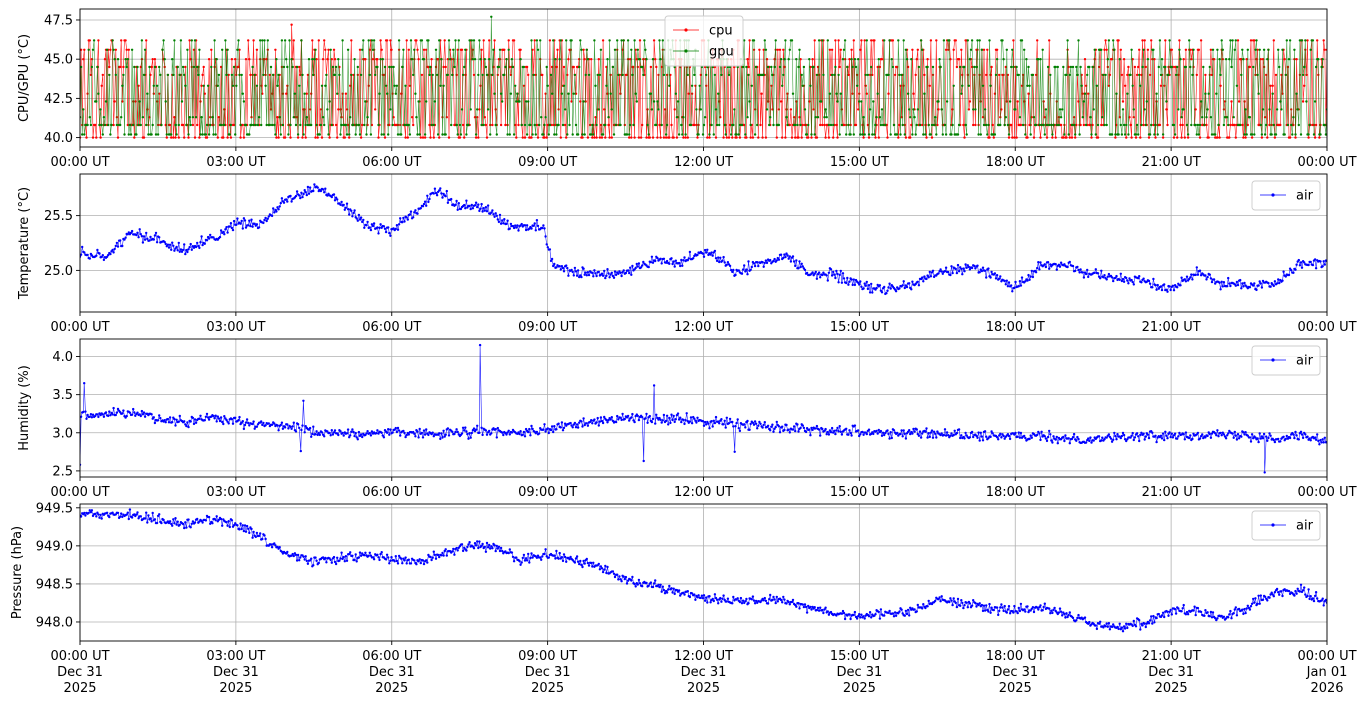 The image size is (1368, 707). What do you see at coordinates (58, 271) in the screenshot?
I see `y-tick-label: 25.0` at bounding box center [58, 271].